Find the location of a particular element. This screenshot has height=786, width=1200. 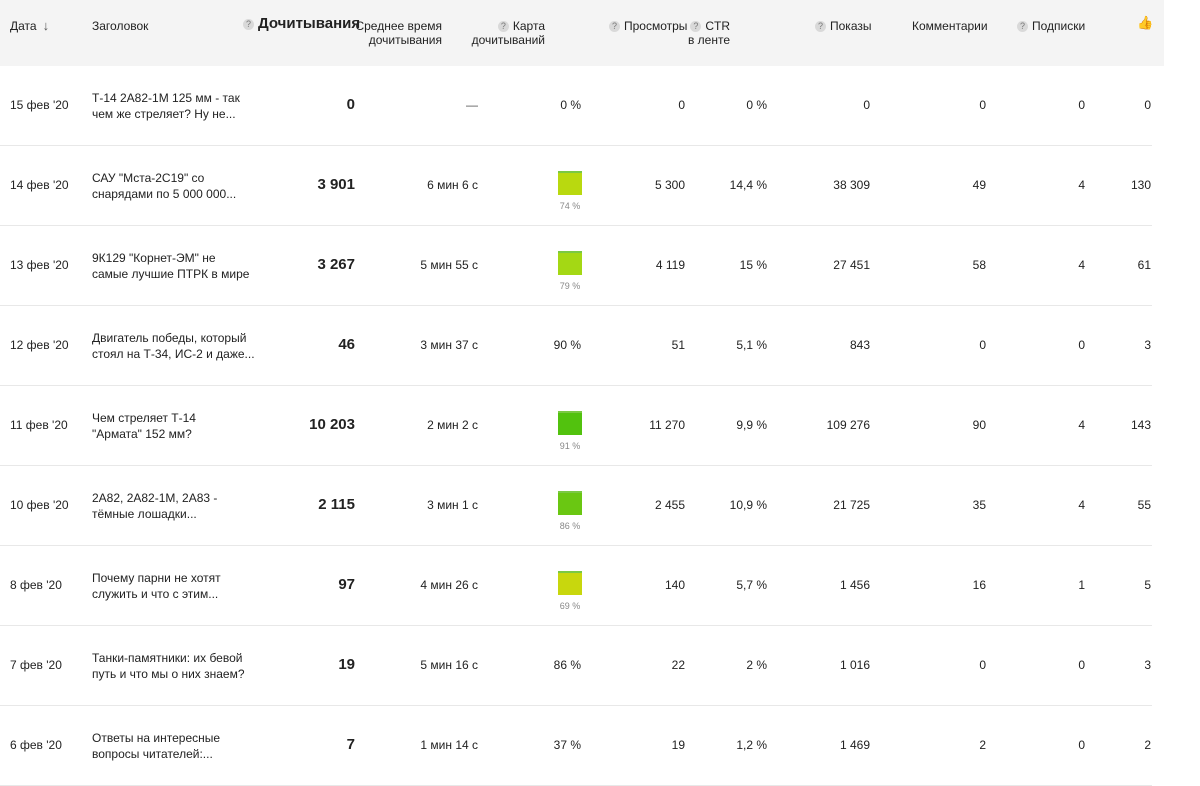

row-comments: 49 is located at coordinates (979, 185).